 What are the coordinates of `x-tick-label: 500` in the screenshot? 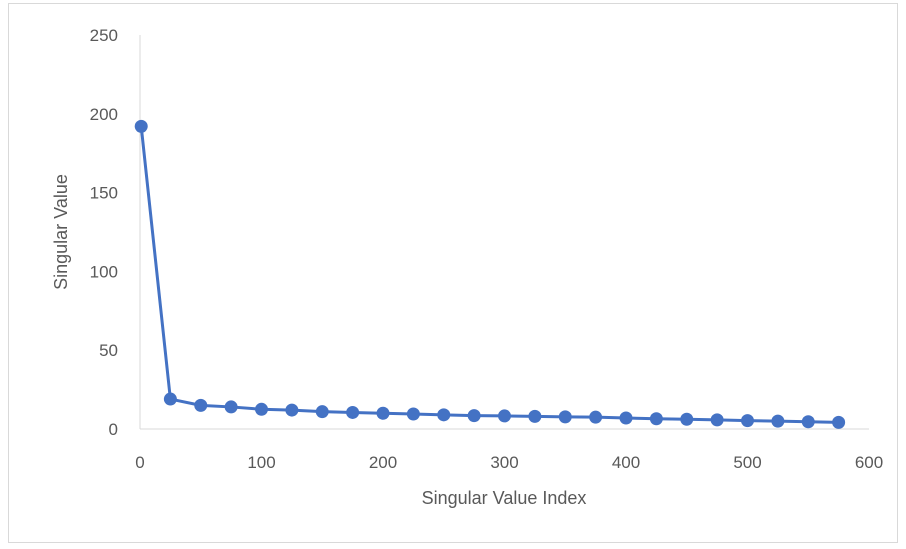 It's located at (747, 462).